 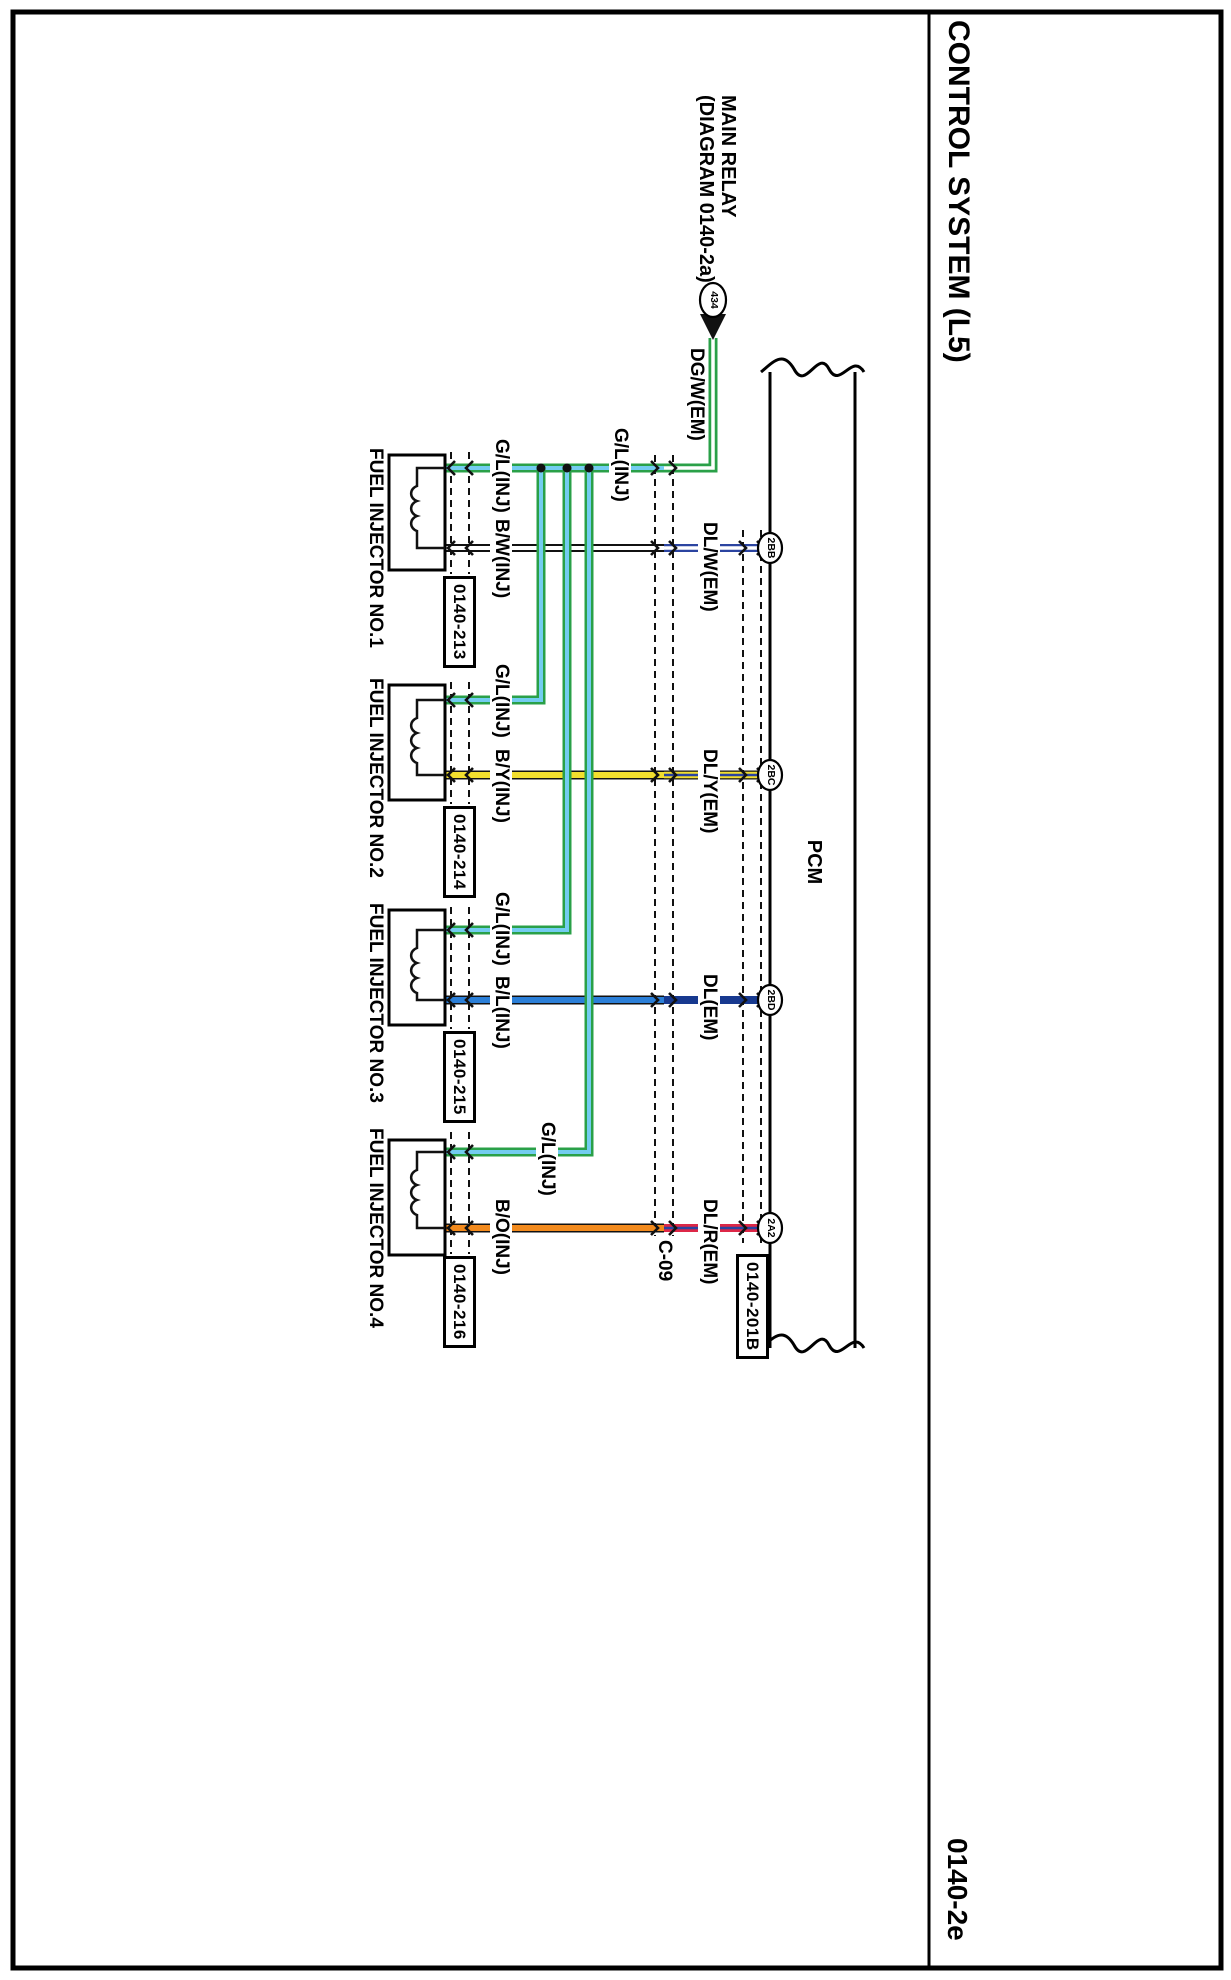 I want to click on wire-gl-branch-injector4, so click(x=519, y=812).